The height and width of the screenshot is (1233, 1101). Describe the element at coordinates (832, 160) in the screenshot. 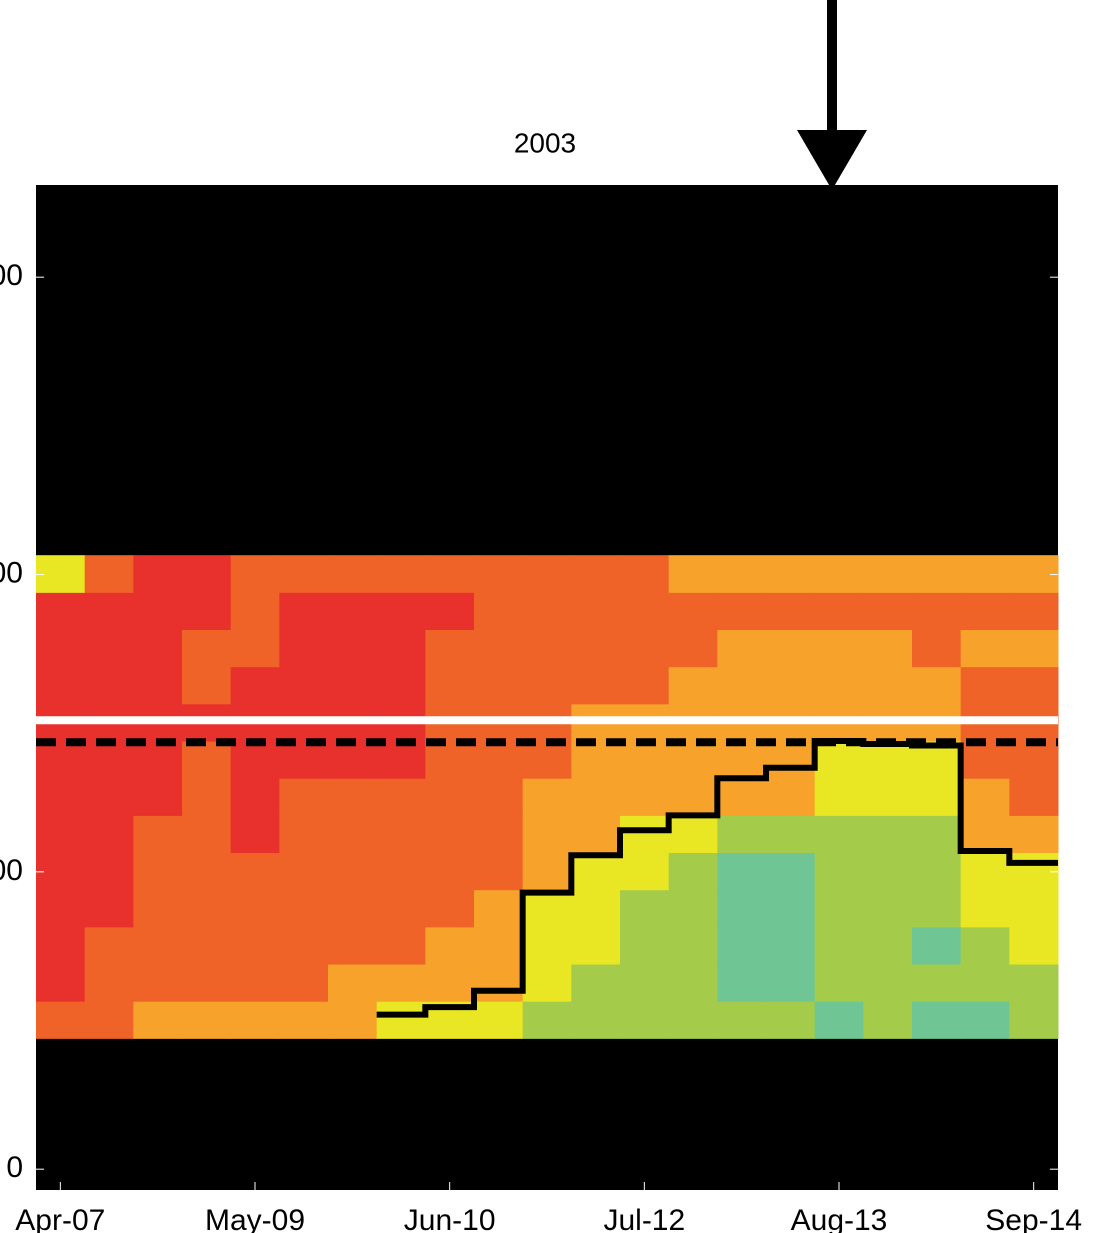

I see `arrow-head` at that location.